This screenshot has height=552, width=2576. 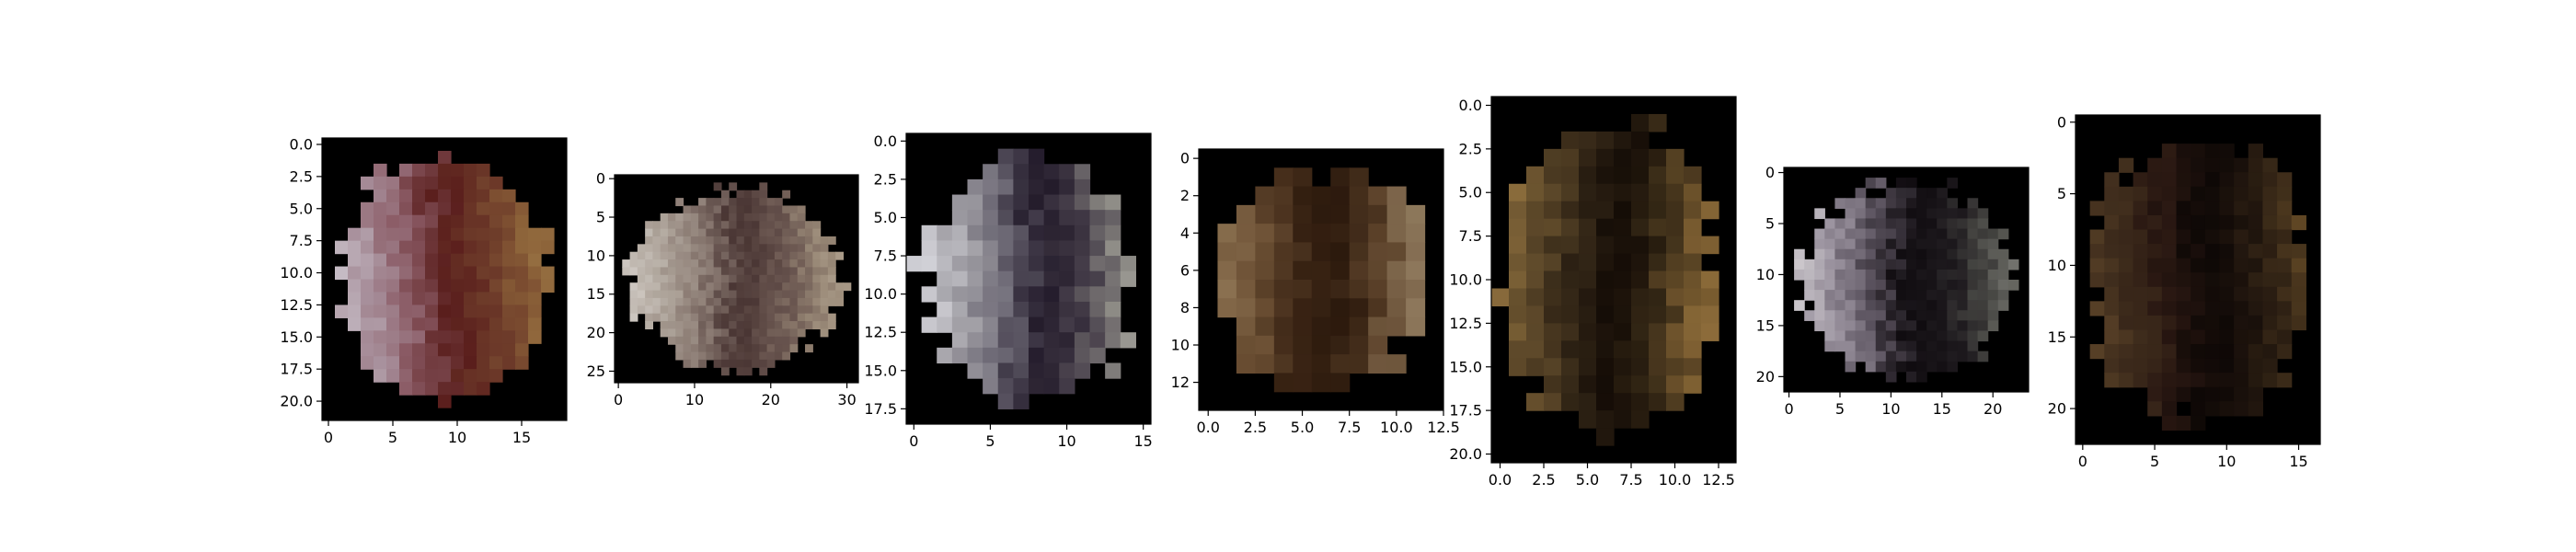 I want to click on x-tick-label: 5, so click(x=392, y=437).